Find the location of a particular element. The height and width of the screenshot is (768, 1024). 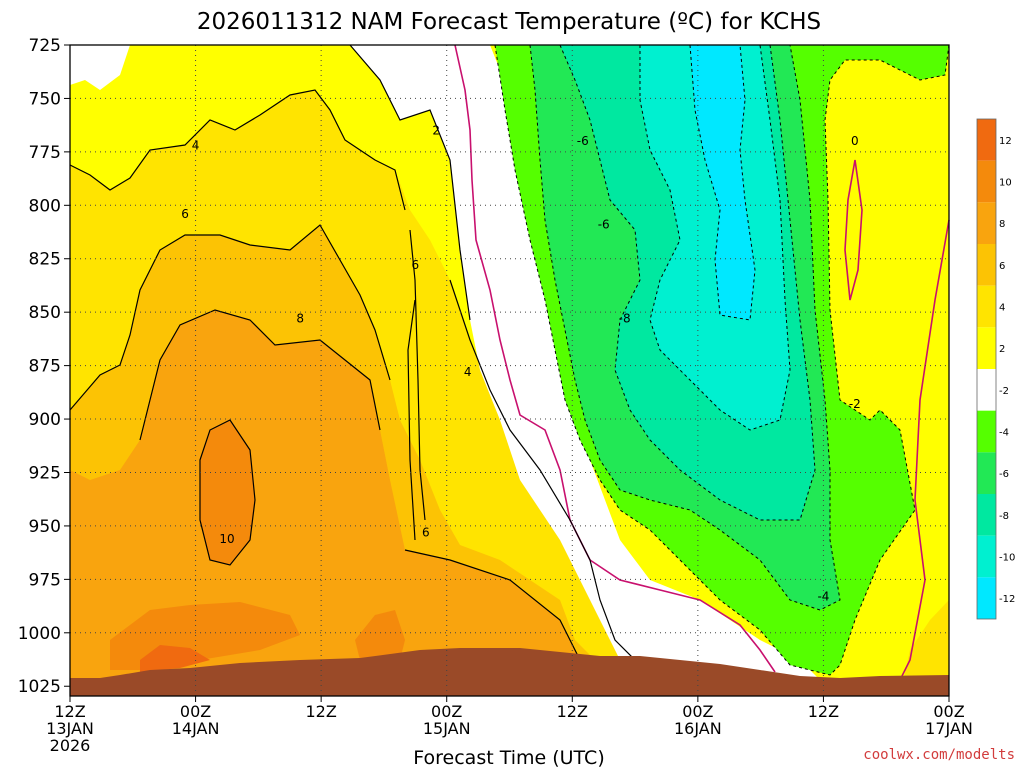

isotherm-6-lower is located at coordinates (492, 605).